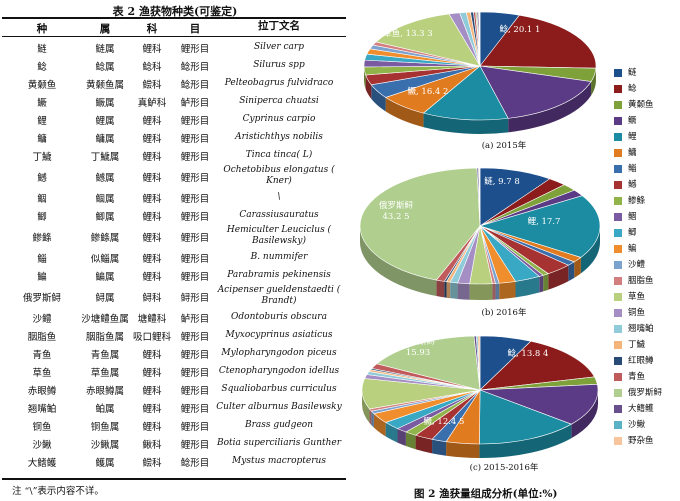 This screenshot has height=501, width=680. Describe the element at coordinates (638, 392) in the screenshot. I see `legend-item: 俄罗斯鲟` at that location.